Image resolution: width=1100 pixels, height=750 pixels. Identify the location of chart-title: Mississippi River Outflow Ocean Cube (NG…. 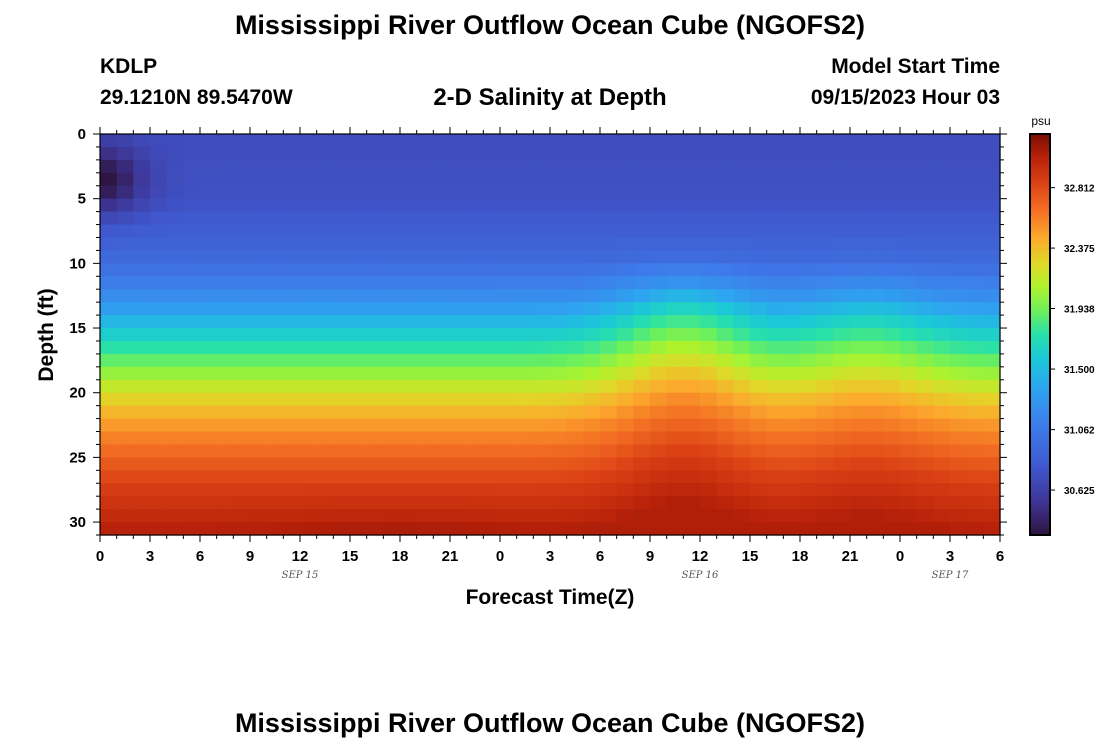
(550, 25).